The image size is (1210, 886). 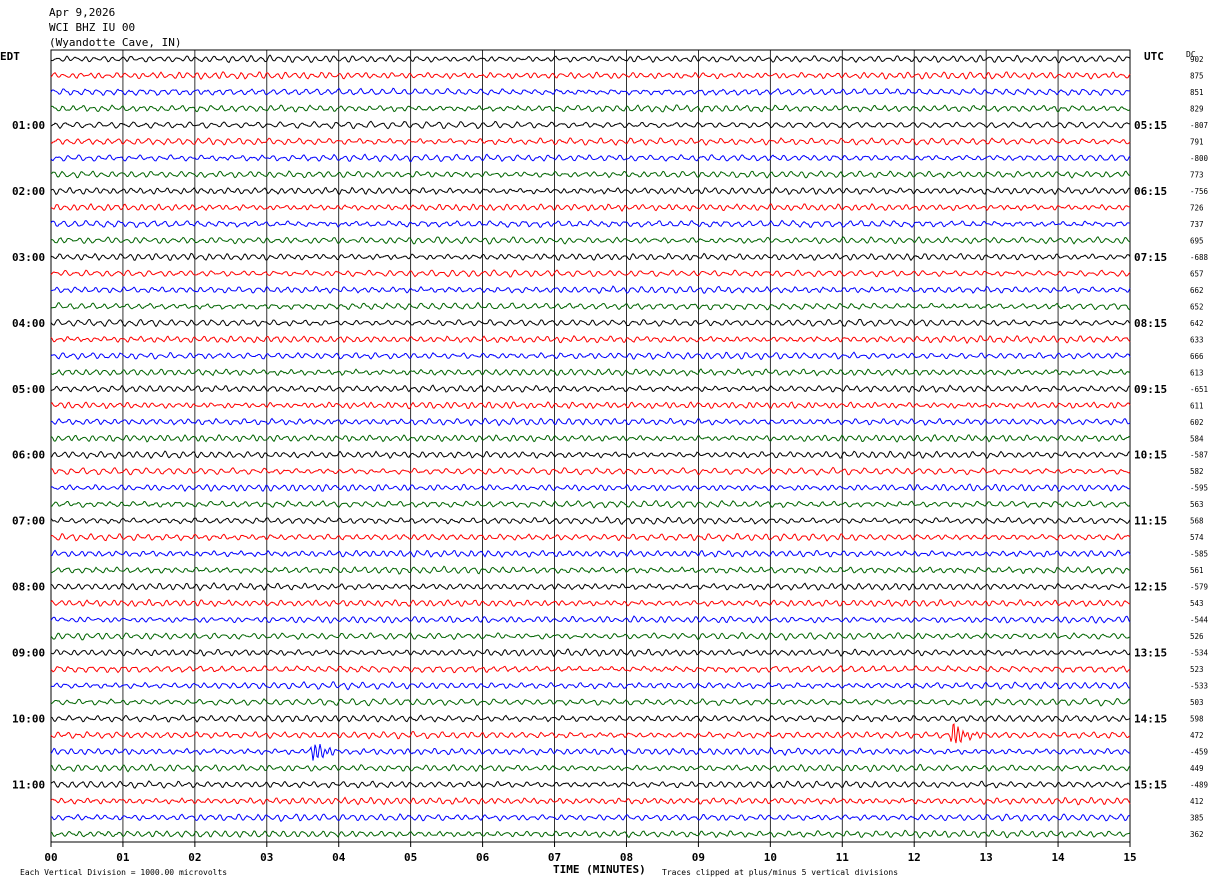 What do you see at coordinates (1150, 587) in the screenshot?
I see `utc-hour-label: 12:15` at bounding box center [1150, 587].